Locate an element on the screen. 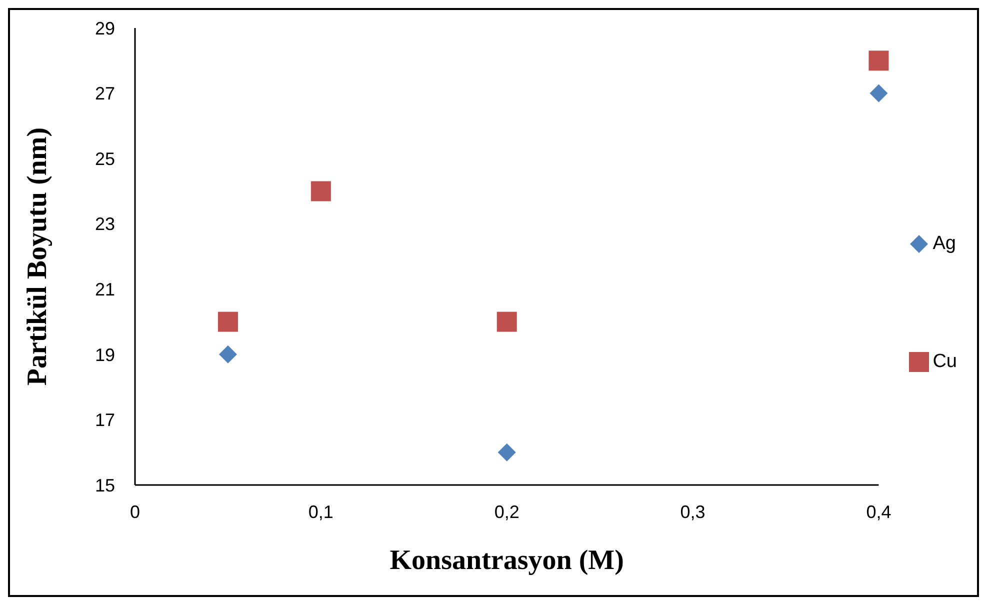 The height and width of the screenshot is (605, 987). x-tick-label: 0,3 is located at coordinates (693, 512).